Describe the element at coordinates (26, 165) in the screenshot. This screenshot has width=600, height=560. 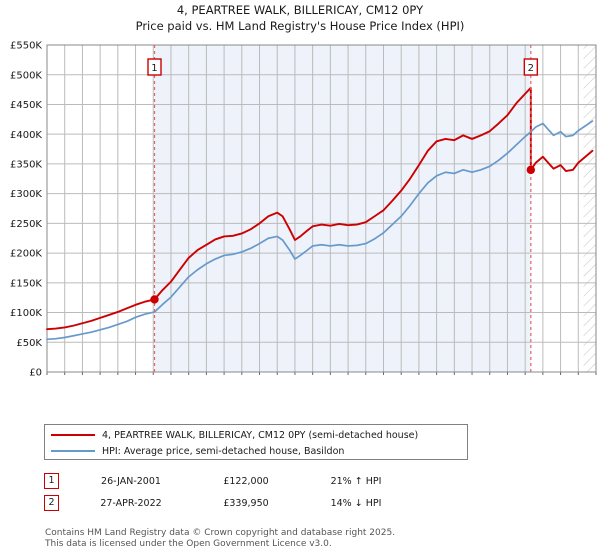
I see `svg-text: £350K` at that location.